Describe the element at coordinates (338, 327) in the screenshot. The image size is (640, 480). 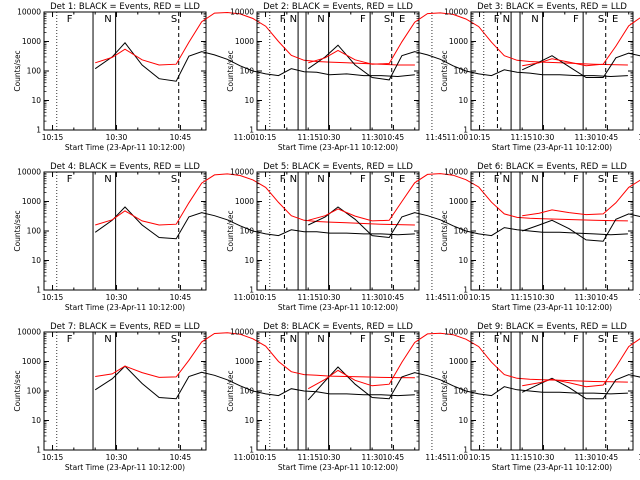
I see `panel-title: Det 8: BLACK = Events, RED = LLD` at that location.